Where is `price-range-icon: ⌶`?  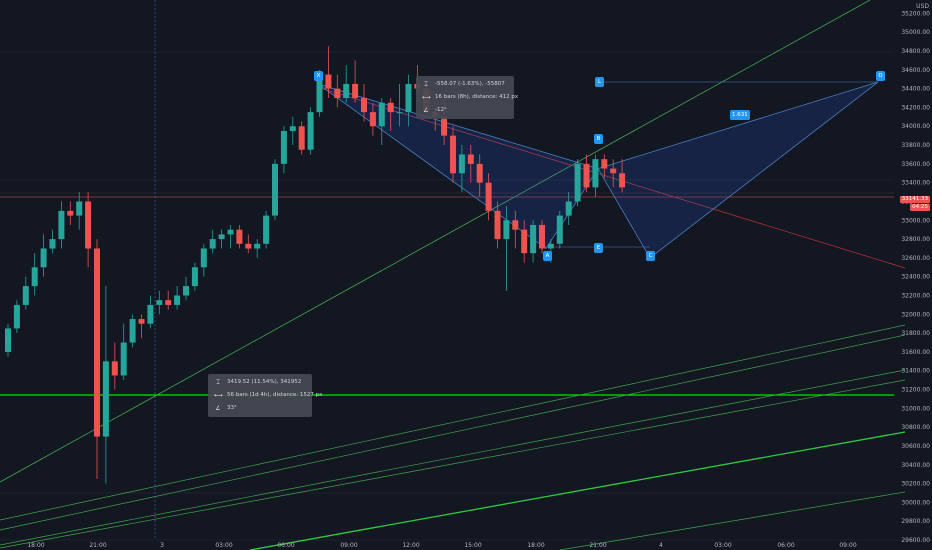 price-range-icon: ⌶ is located at coordinates (426, 84).